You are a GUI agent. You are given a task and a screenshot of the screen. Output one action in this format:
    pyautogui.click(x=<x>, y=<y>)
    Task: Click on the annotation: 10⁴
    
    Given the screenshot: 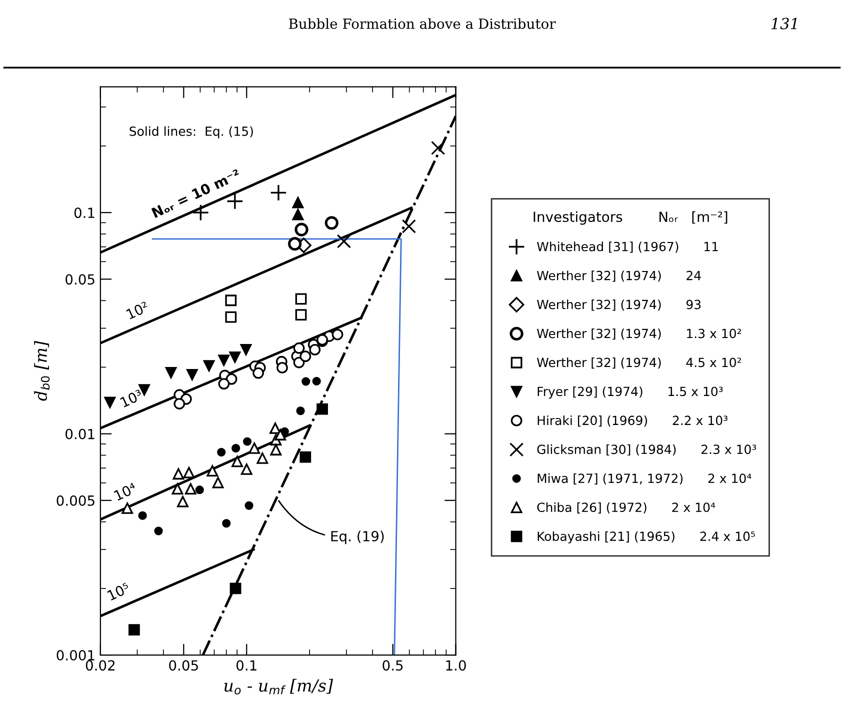 What is the action you would take?
    pyautogui.click(x=126, y=491)
    